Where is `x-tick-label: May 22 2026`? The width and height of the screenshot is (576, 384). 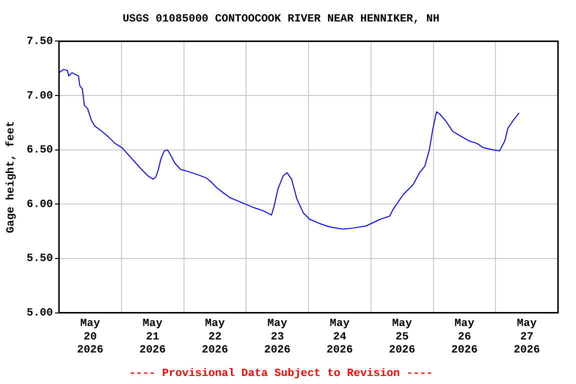
x-tick-label: May 22 2026 is located at coordinates (215, 337).